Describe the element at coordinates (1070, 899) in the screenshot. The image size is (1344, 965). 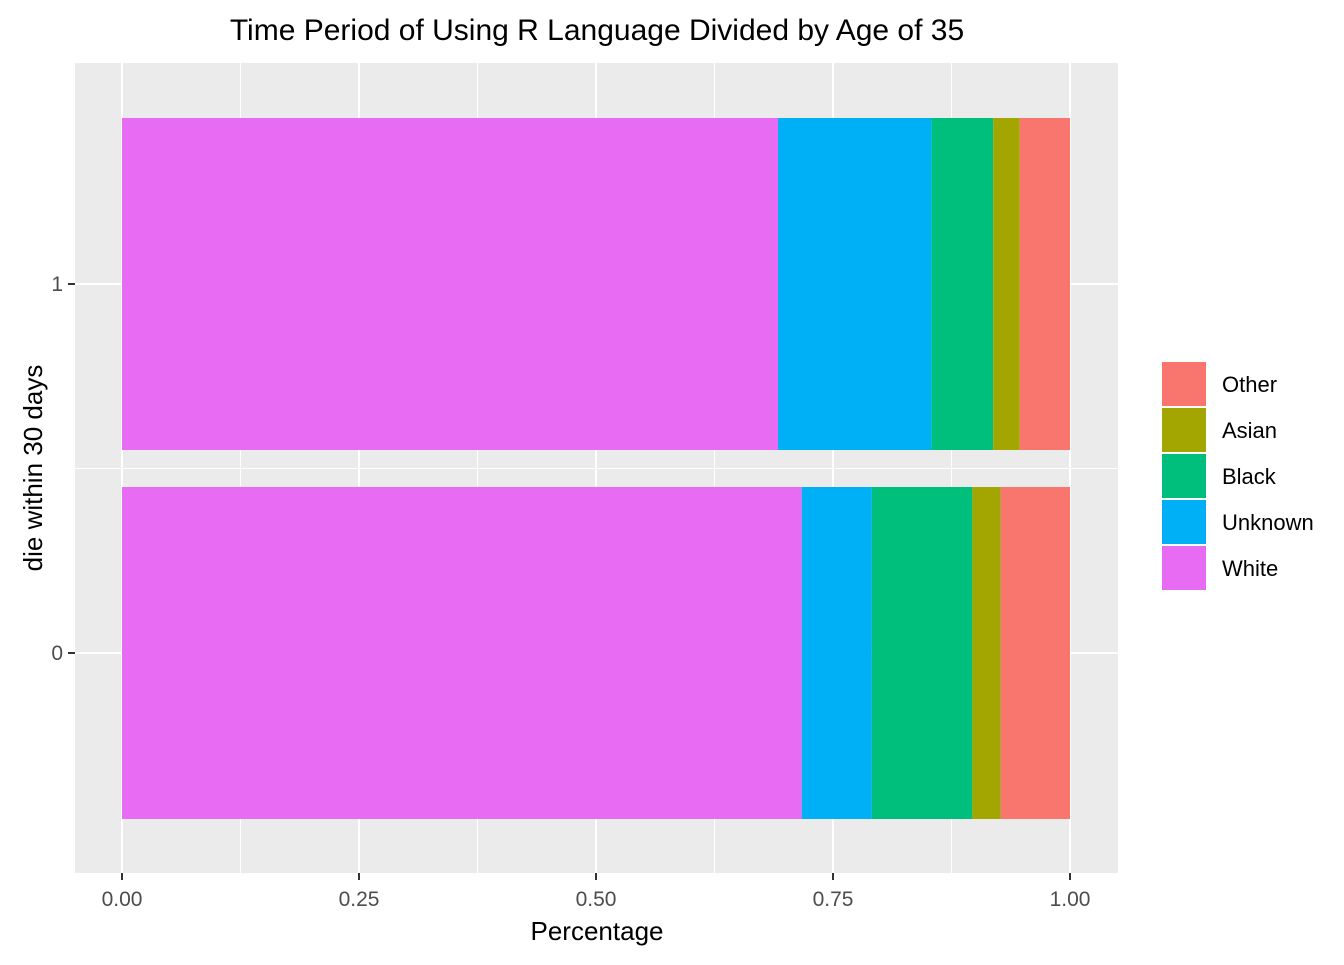
I see `x-tick-label: 1.00` at that location.